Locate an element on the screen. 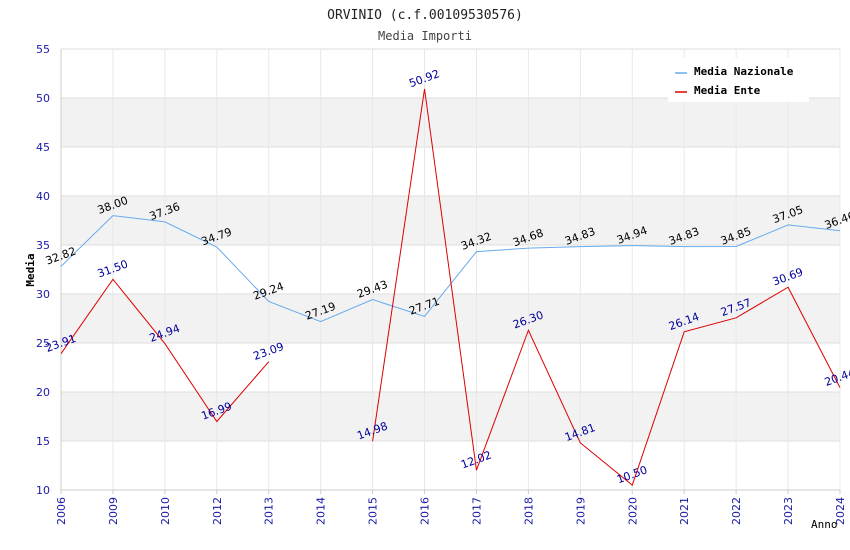  legend-label-media-ente: Media Ente is located at coordinates (727, 90).